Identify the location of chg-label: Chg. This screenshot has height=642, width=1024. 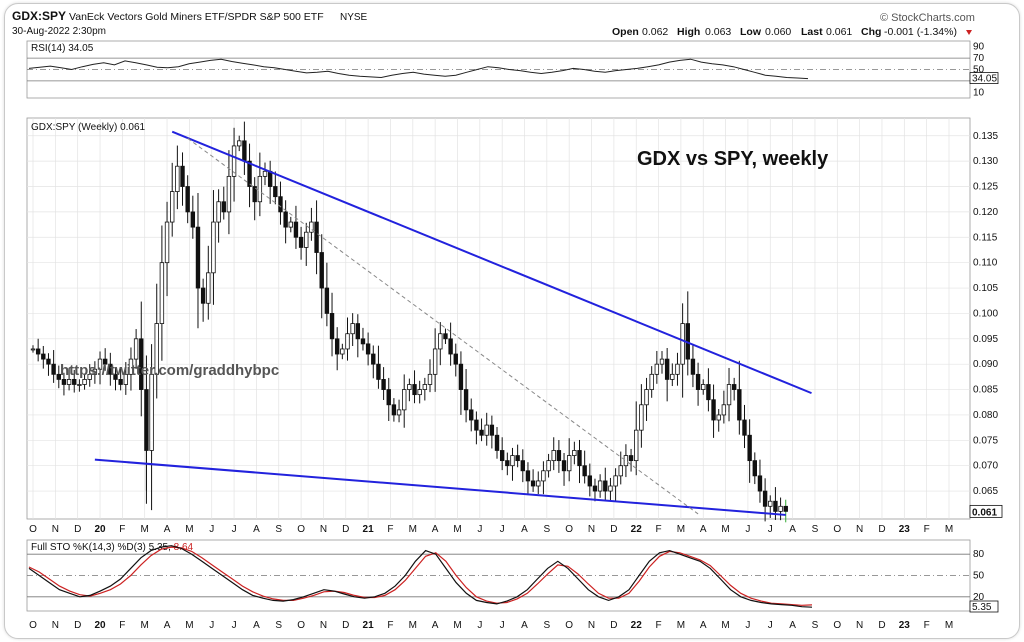
(871, 32).